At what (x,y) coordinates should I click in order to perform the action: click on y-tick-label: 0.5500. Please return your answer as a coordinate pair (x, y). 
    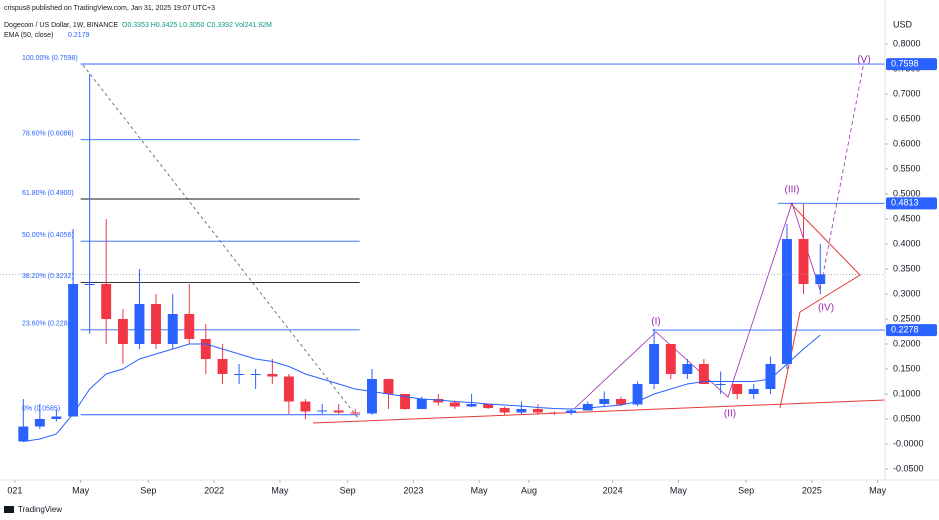
    Looking at the image, I should click on (907, 168).